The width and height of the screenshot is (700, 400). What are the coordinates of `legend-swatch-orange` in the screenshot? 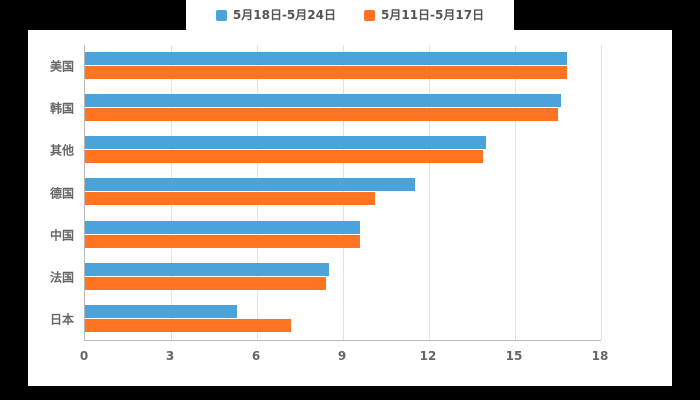 It's located at (369, 15).